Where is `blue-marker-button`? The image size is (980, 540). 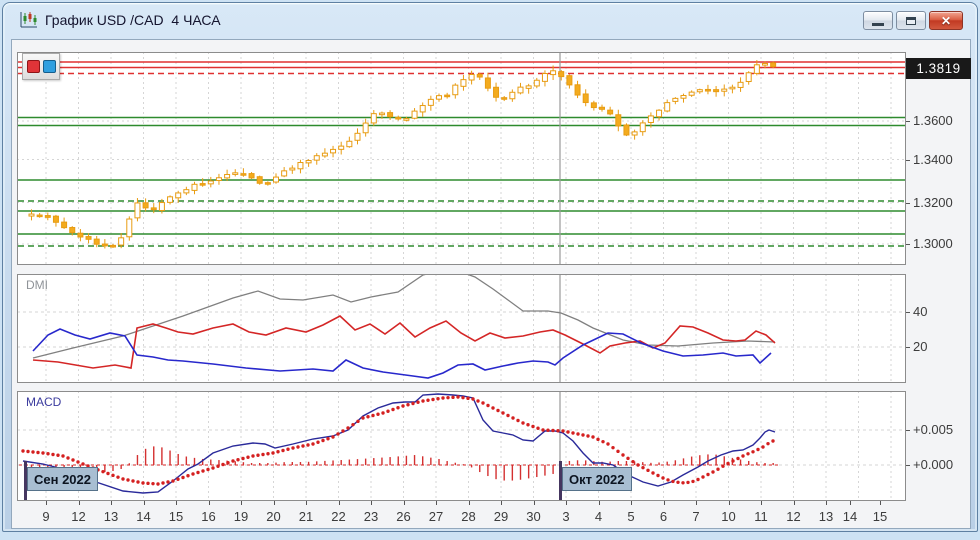 blue-marker-button is located at coordinates (49, 66).